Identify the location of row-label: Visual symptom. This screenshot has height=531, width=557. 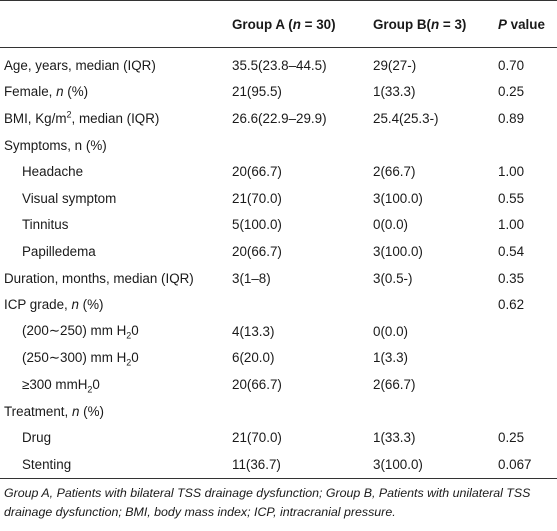
(69, 198).